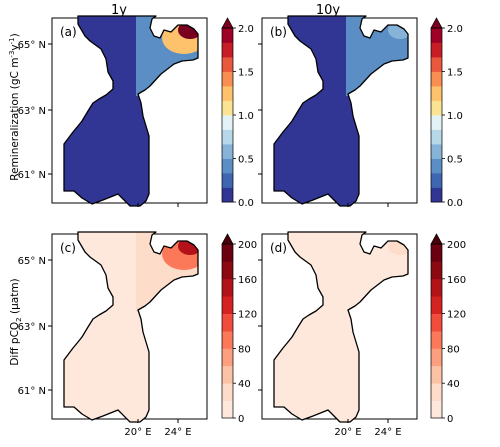 This screenshot has width=500, height=447. Describe the element at coordinates (16, 321) in the screenshot. I see `row2-ylabel: Diff pCO2 (µatm)` at that location.